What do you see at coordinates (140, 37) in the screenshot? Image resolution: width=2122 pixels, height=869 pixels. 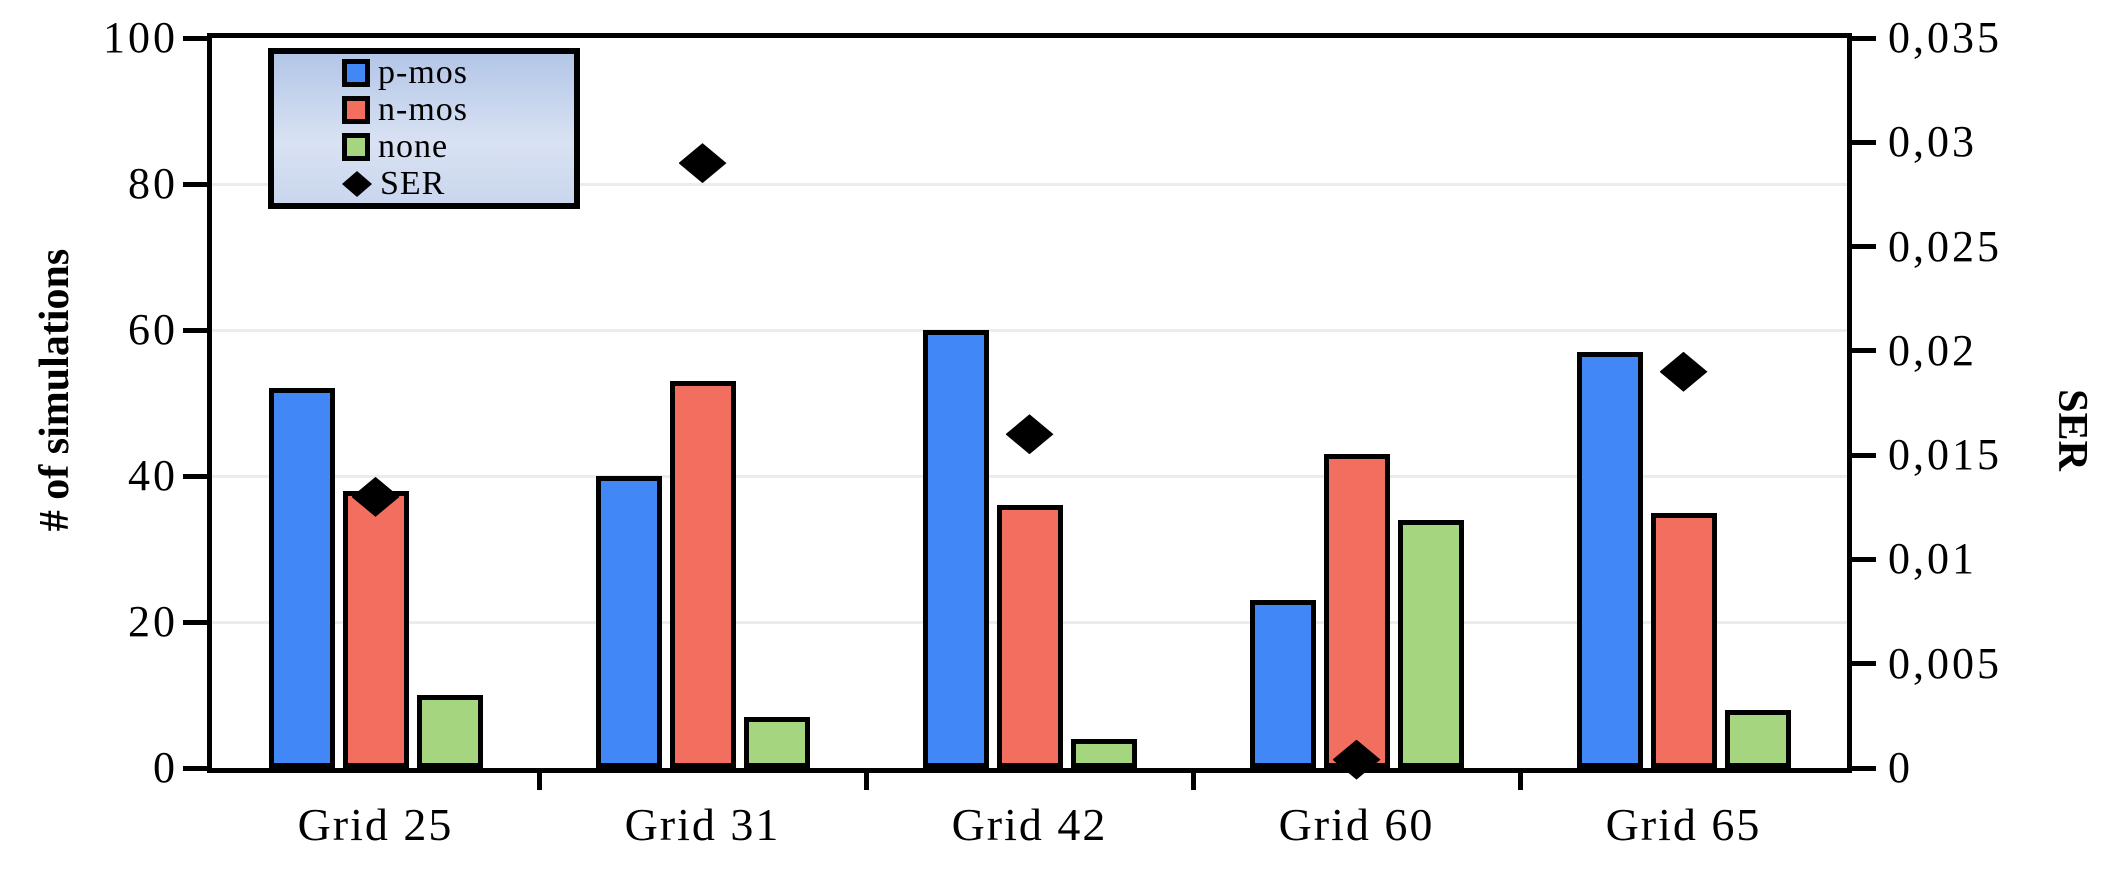 I see `left-axis-tick-label: 100` at bounding box center [140, 37].